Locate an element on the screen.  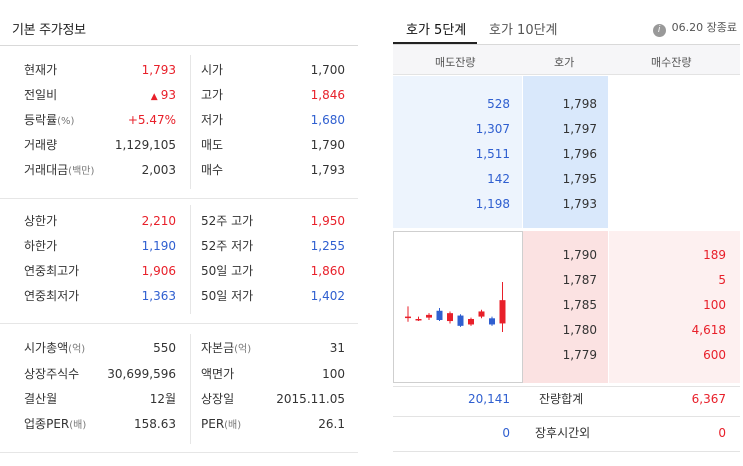
value-market-cap: 550 is located at coordinates (164, 348).